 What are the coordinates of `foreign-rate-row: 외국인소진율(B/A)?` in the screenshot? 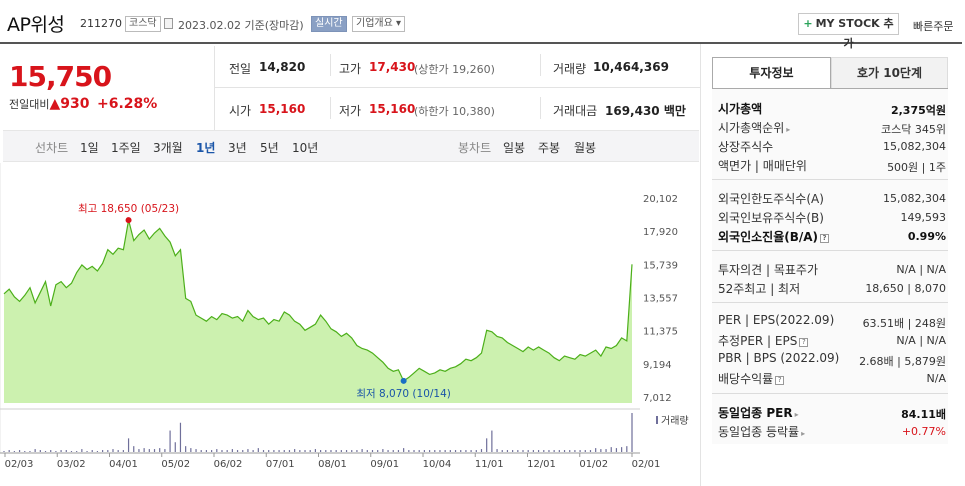 It's located at (774, 236).